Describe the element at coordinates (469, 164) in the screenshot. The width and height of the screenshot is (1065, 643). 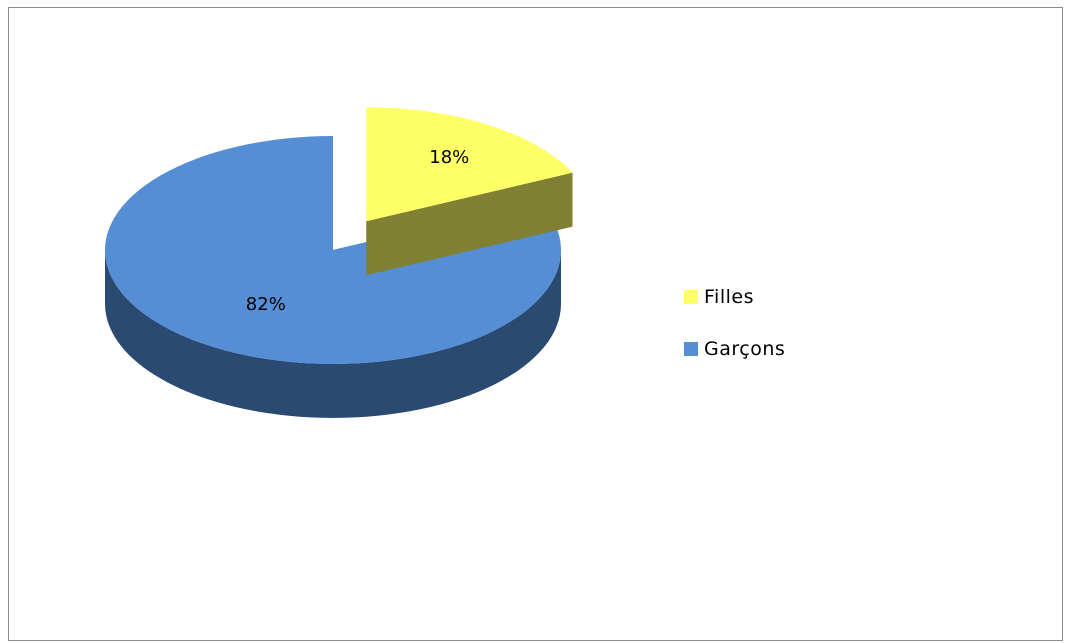
I see `slice-top-filles` at that location.